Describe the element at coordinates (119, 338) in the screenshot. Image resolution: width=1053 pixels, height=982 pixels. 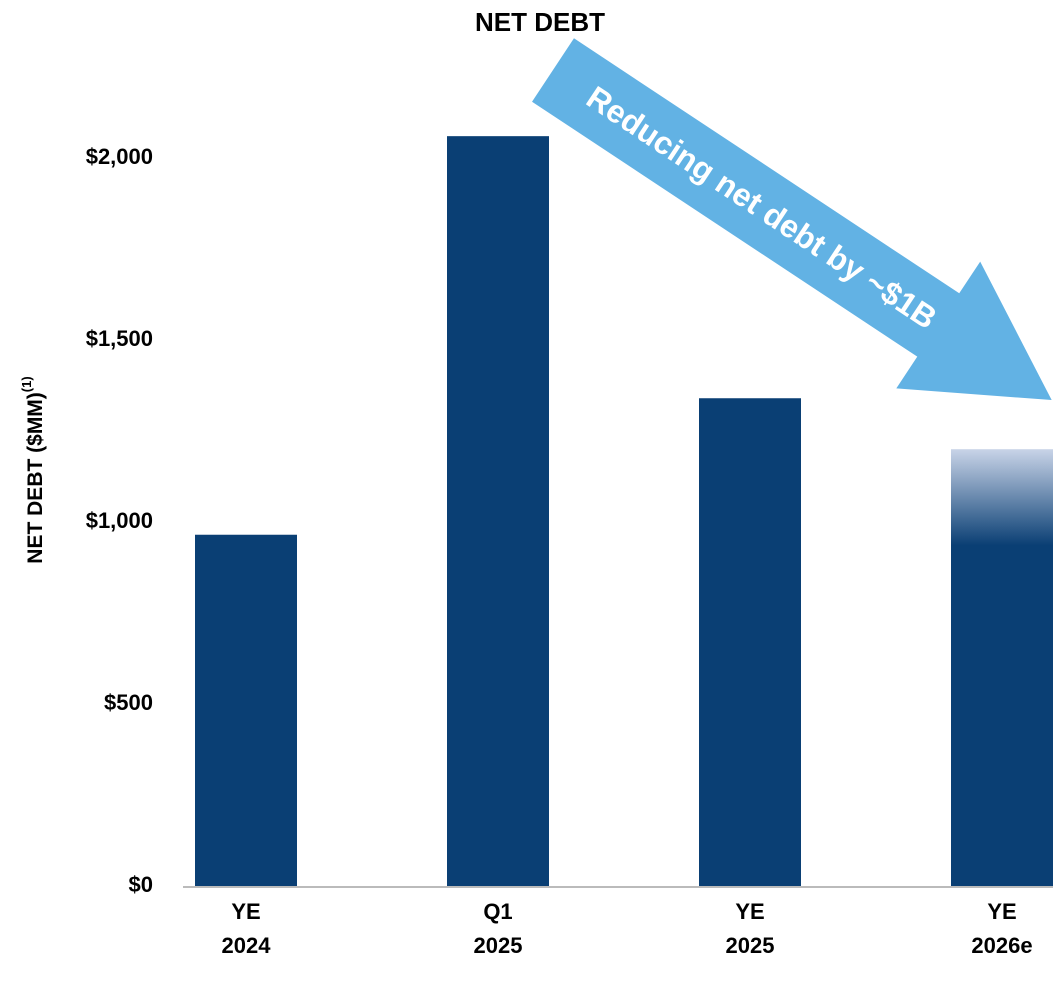
I see `y-tick-label: $1,500` at that location.